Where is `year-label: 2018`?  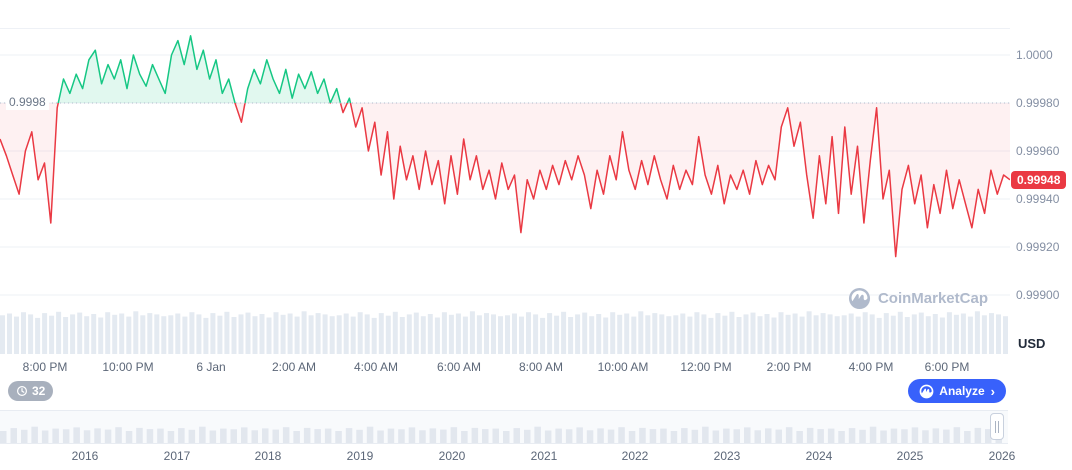
year-label: 2018 is located at coordinates (268, 456).